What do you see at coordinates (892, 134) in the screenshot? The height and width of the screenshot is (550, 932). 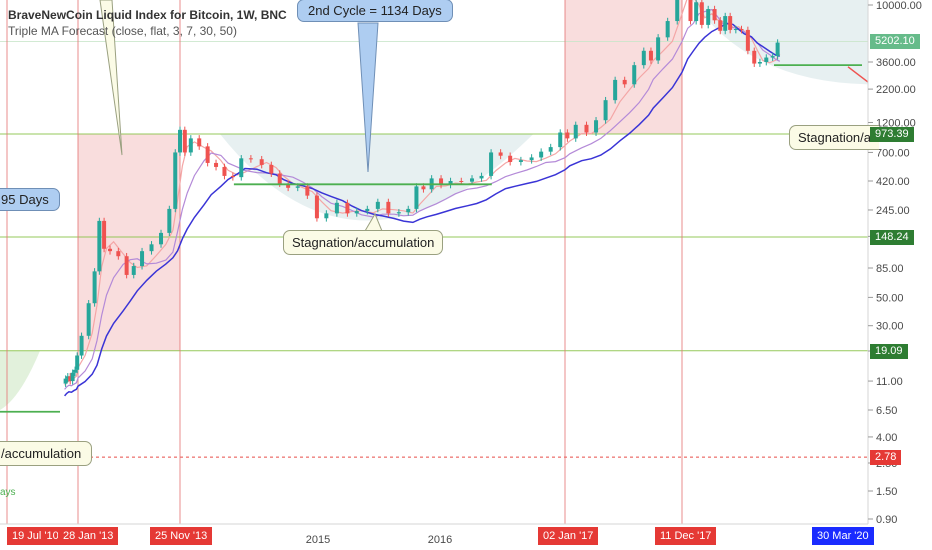 I see `price-level-tag: 973.39` at bounding box center [892, 134].